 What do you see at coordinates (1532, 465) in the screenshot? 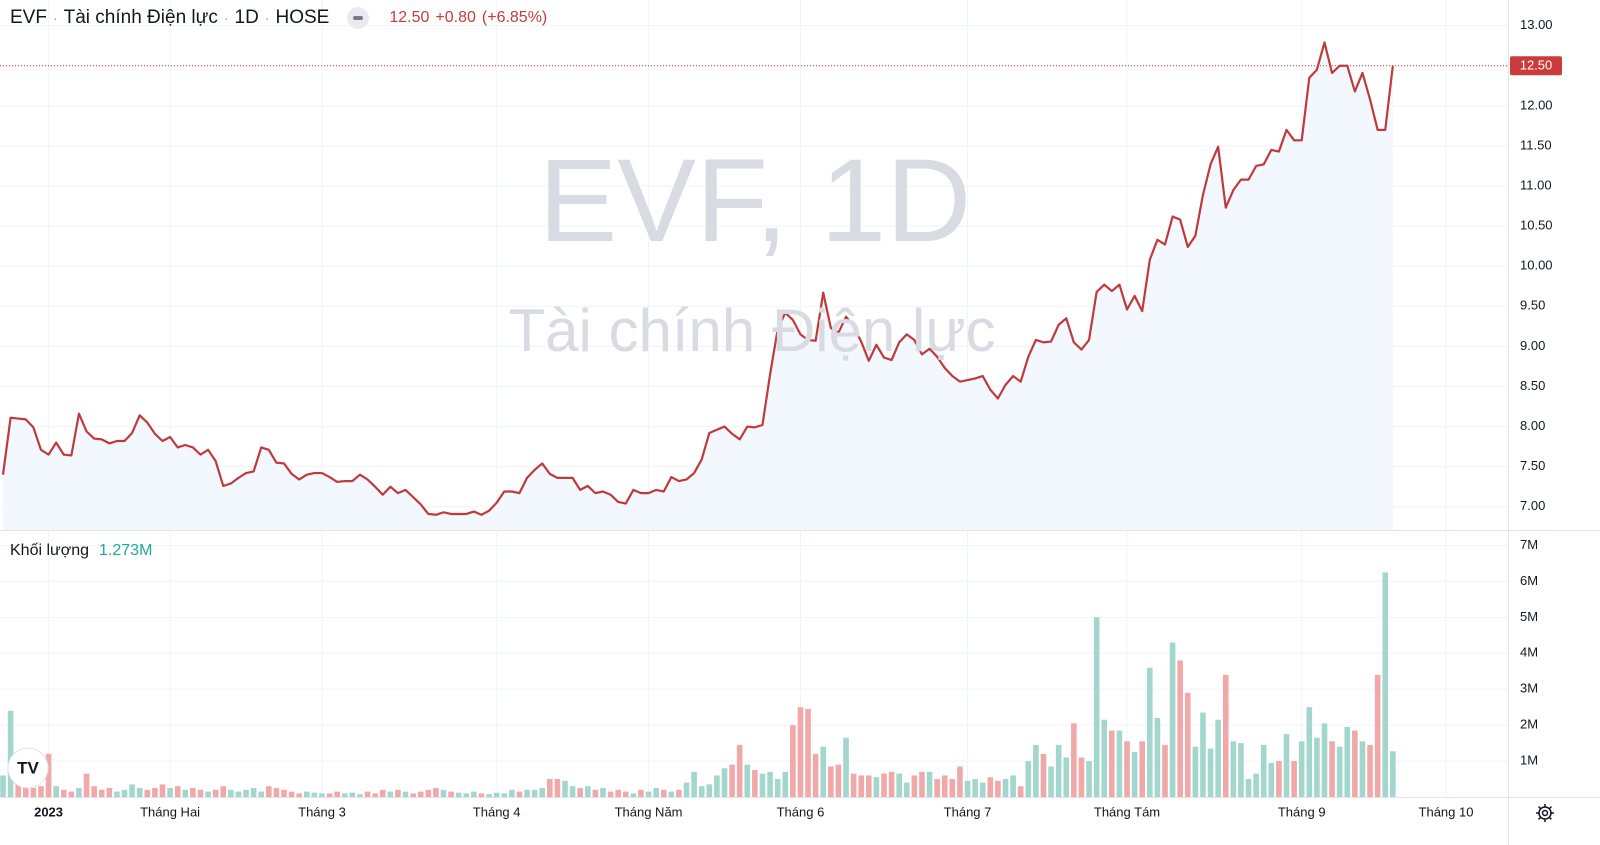
I see `y-tick-label: 7.50` at bounding box center [1532, 465].